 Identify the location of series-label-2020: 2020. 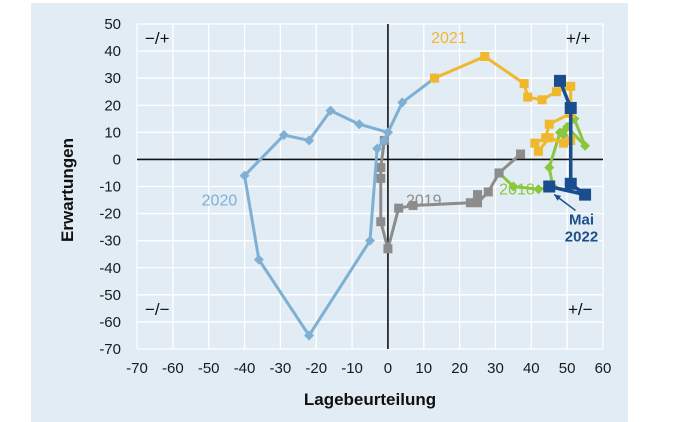
(220, 200).